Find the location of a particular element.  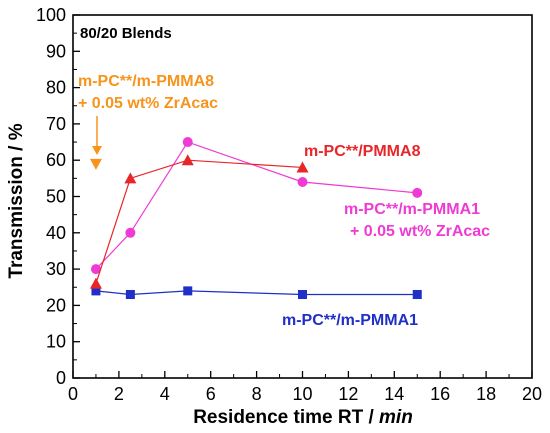

annotation-magenta-line2: + 0.05 wt% ZrAcac is located at coordinates (420, 231).